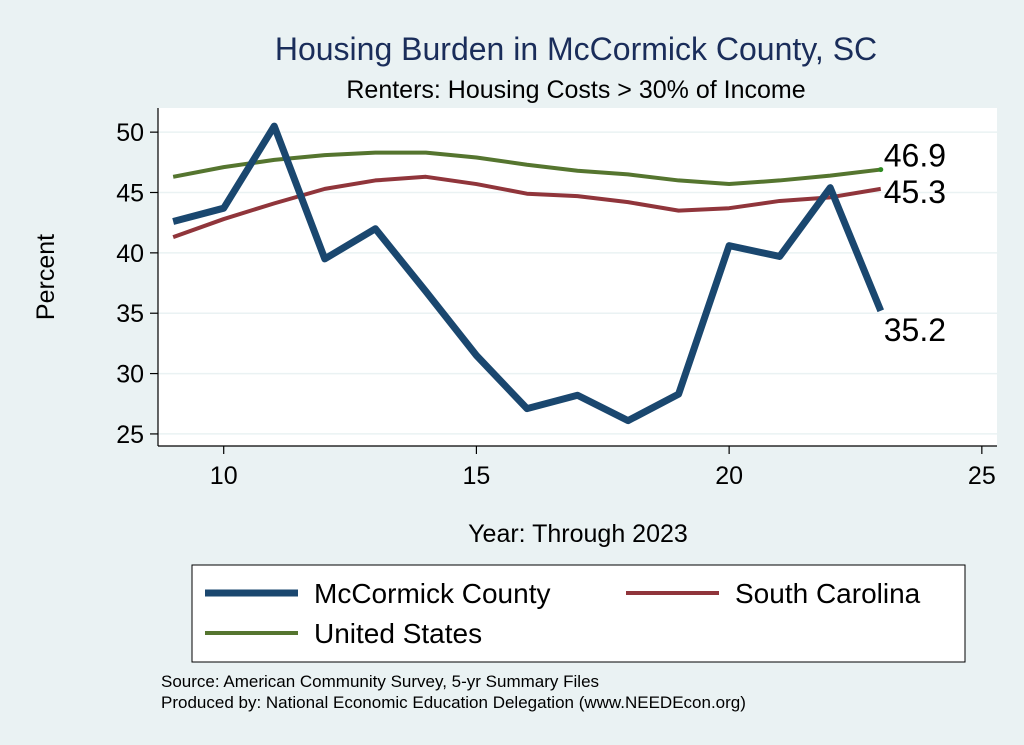 This screenshot has width=1024, height=745. I want to click on y-tick-label: 45, so click(130, 194).